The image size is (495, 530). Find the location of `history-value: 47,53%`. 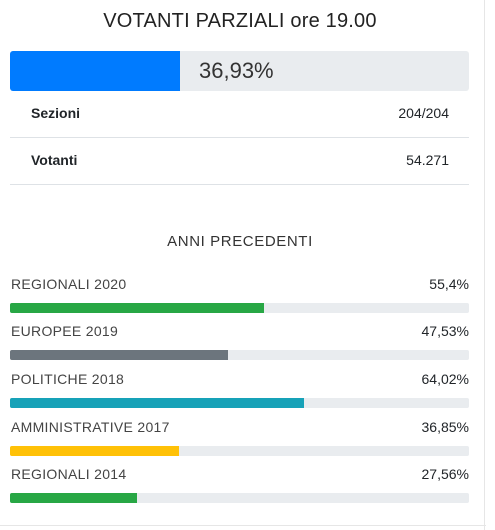

history-value: 47,53% is located at coordinates (445, 331).